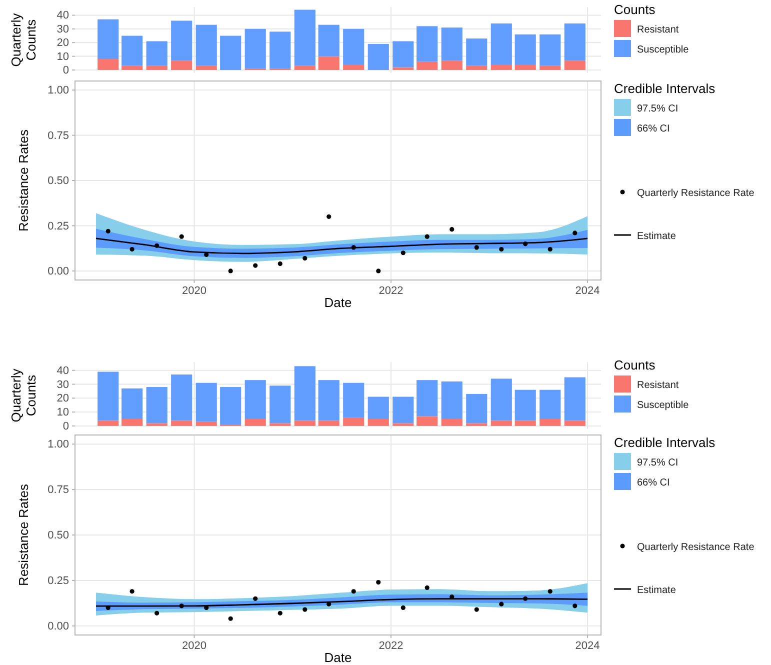 The width and height of the screenshot is (771, 665). I want to click on legend-label: Resistant, so click(658, 30).